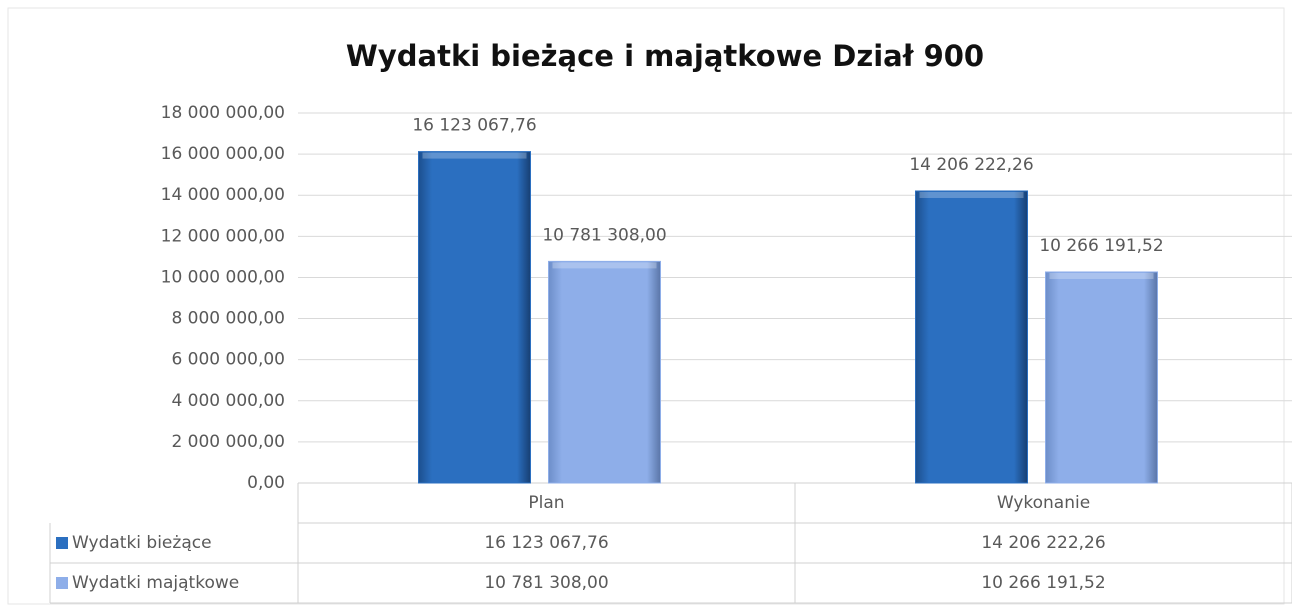 The width and height of the screenshot is (1292, 610). What do you see at coordinates (1043, 583) in the screenshot?
I see `table-cell: 10 266 191,52` at bounding box center [1043, 583].